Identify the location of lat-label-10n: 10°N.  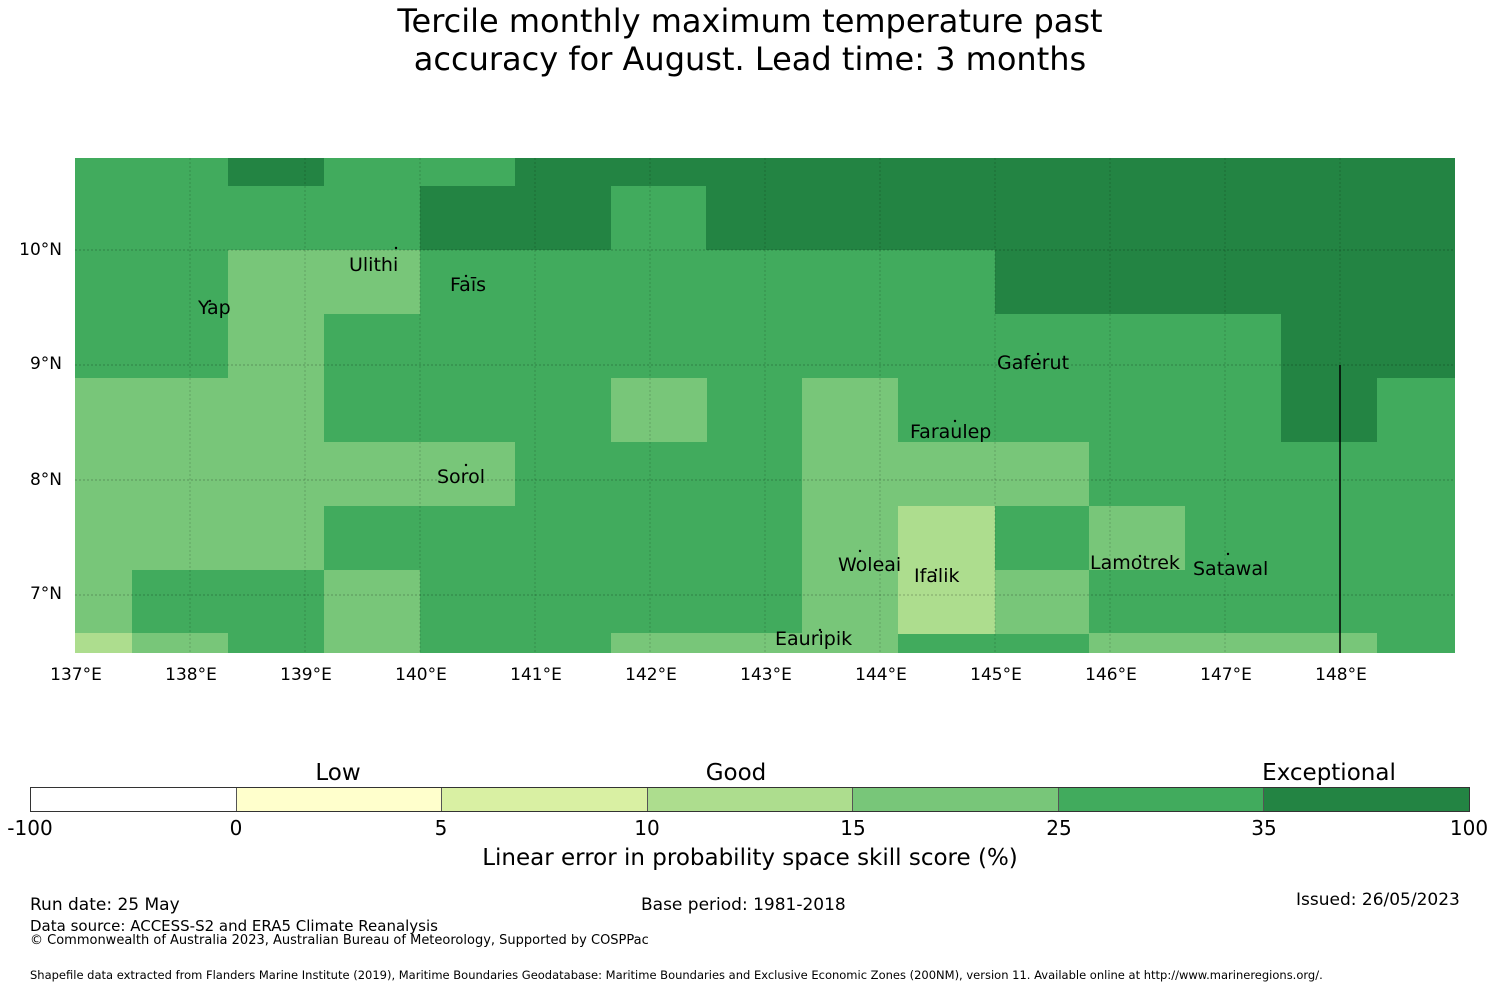
(40, 250).